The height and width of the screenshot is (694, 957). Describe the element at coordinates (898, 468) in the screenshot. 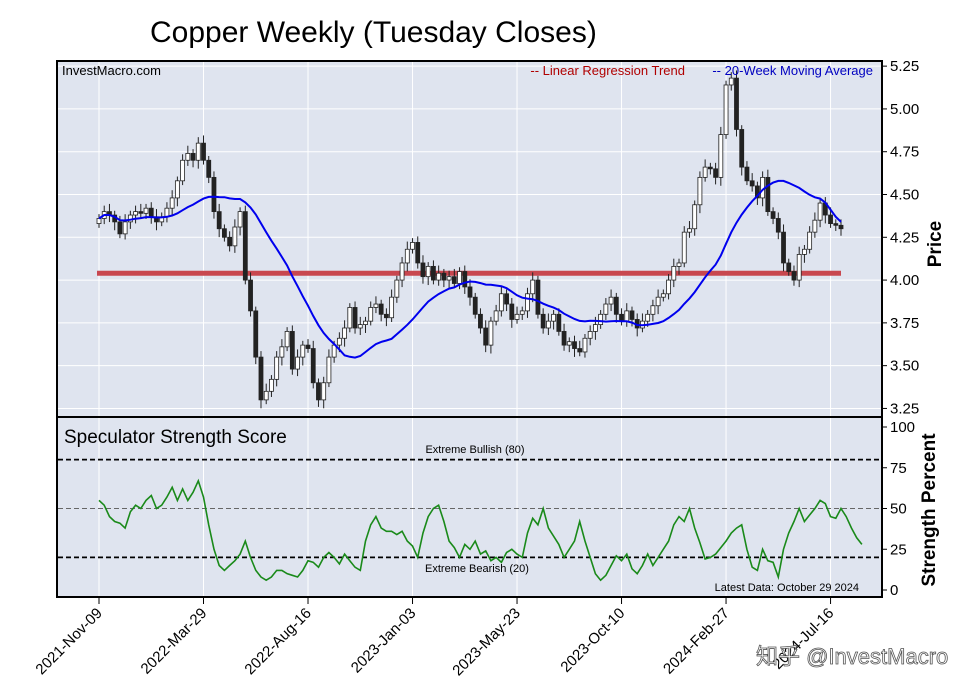

I see `strength-tick-label: 75` at that location.